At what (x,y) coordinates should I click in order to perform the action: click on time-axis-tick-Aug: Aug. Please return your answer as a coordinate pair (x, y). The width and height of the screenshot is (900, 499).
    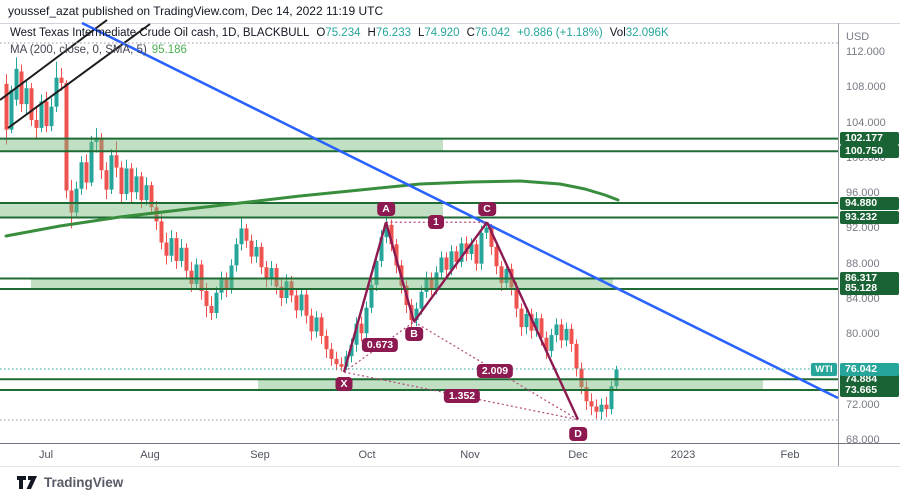
    Looking at the image, I should click on (150, 455).